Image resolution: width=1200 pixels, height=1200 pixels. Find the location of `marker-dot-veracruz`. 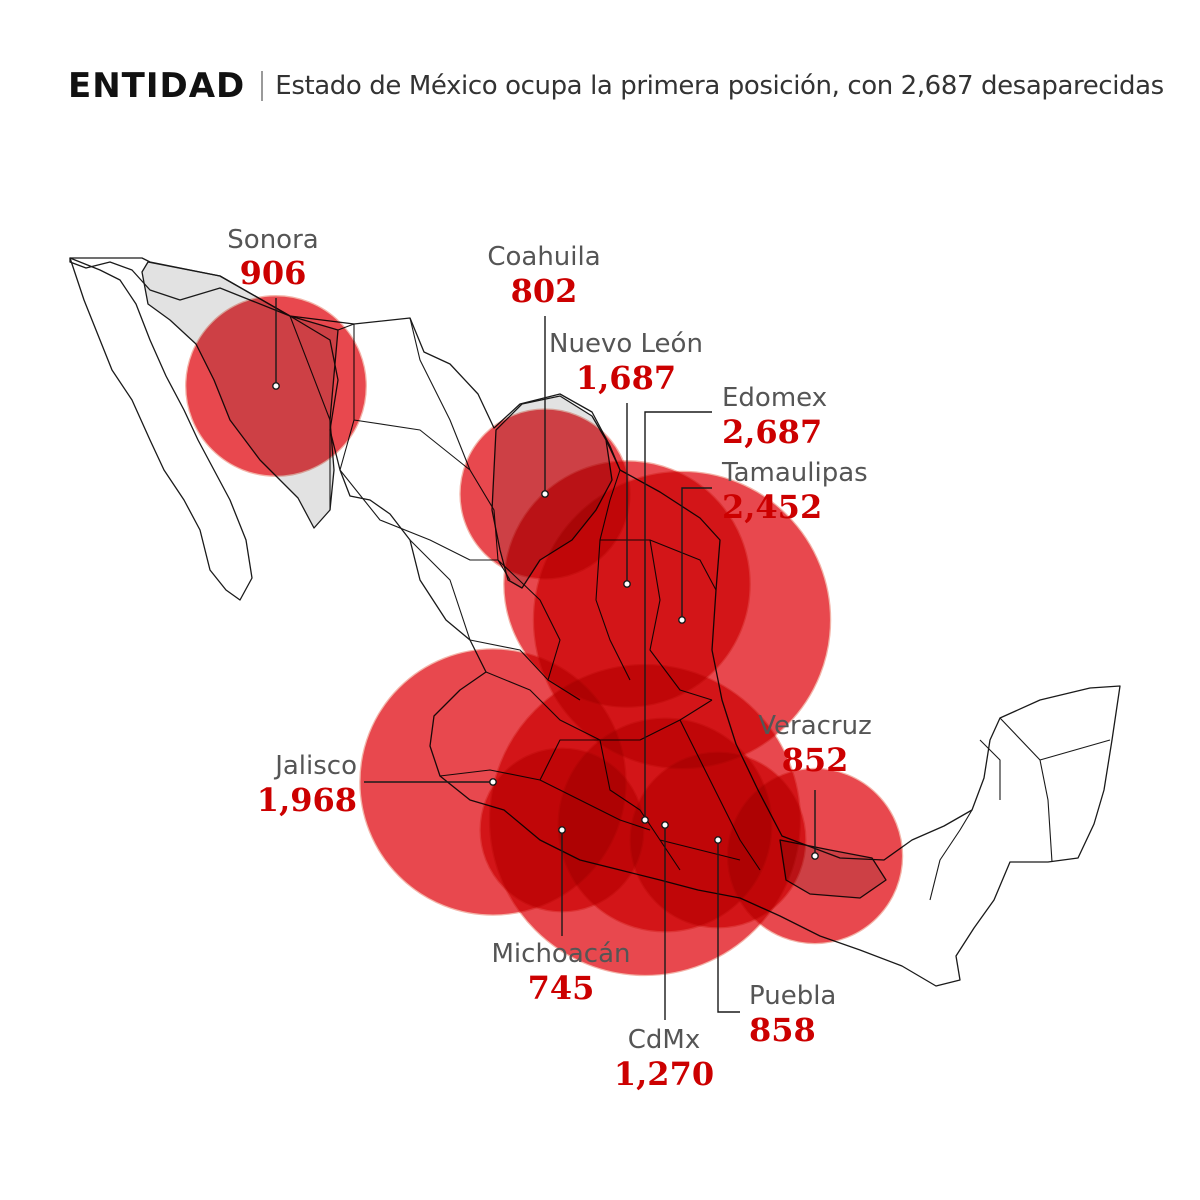

marker-dot-veracruz is located at coordinates (815, 856).